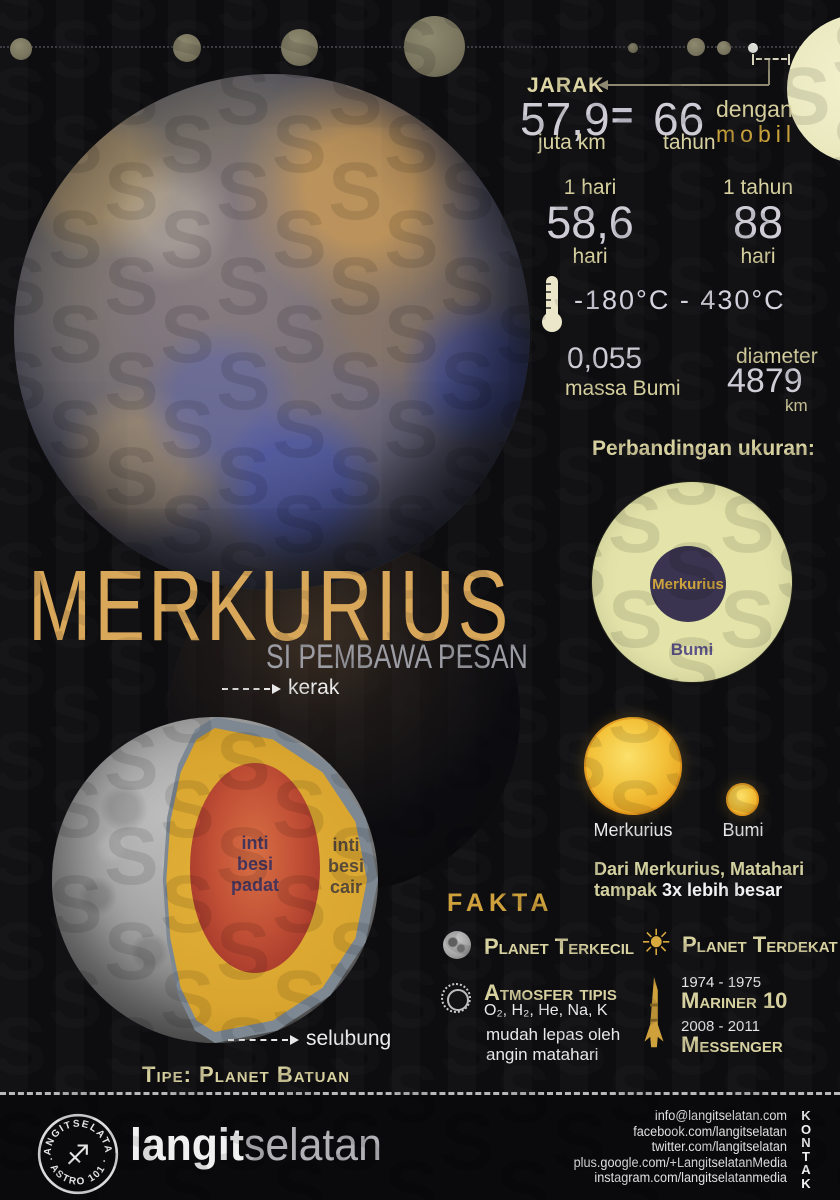 Image resolution: width=840 pixels, height=1200 pixels. Describe the element at coordinates (434, 46) in the screenshot. I see `planet-jupiter-dot` at that location.